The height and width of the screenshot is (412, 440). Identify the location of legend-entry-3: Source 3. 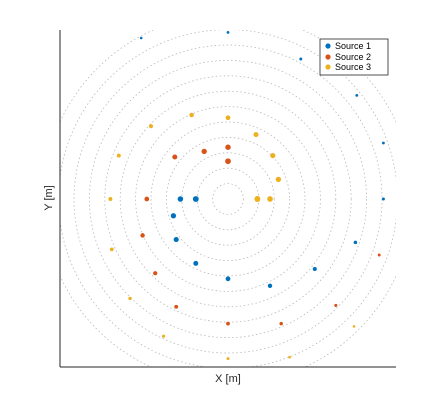
(348, 67).